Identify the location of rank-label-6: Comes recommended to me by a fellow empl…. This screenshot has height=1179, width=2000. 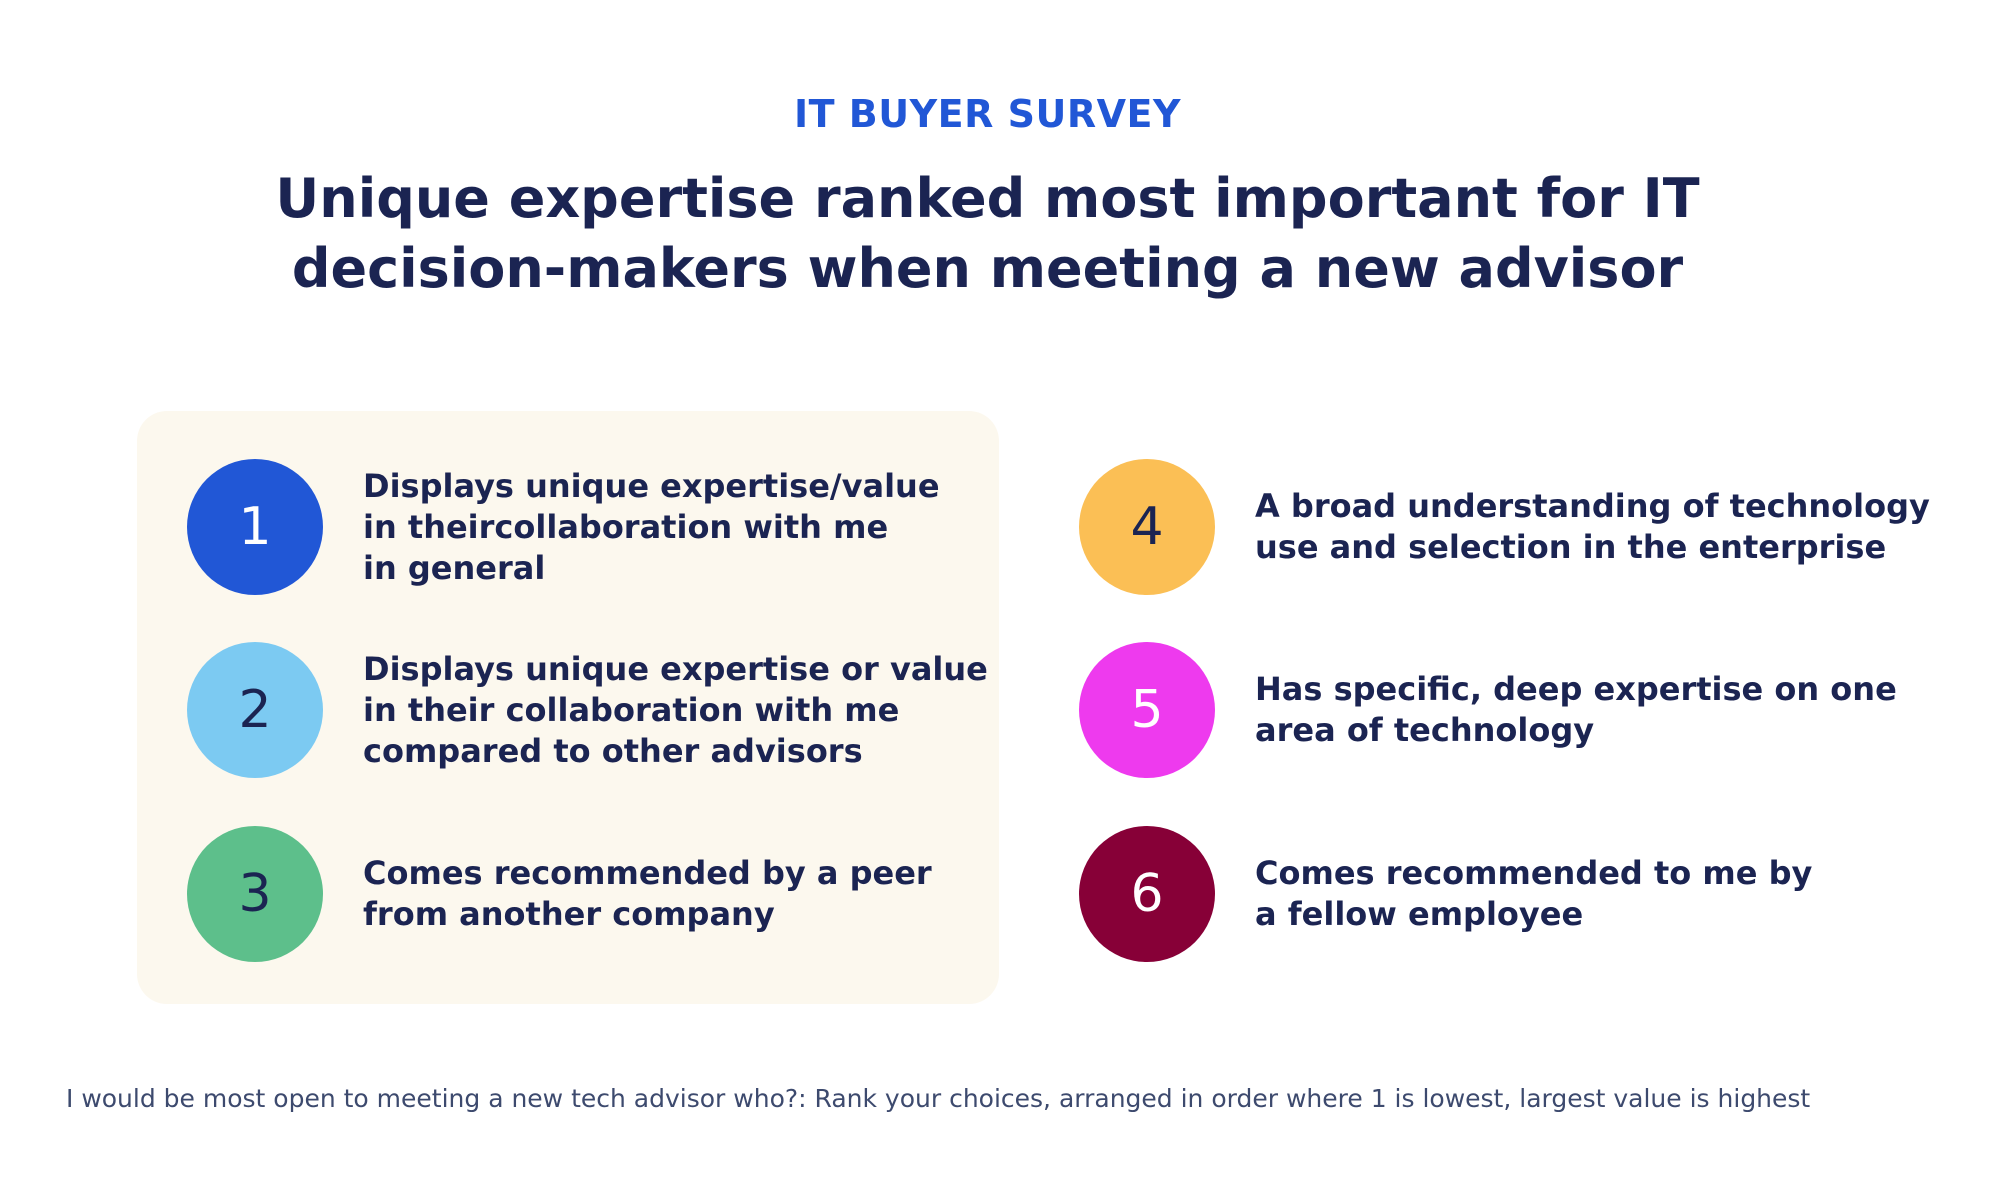
(1534, 893).